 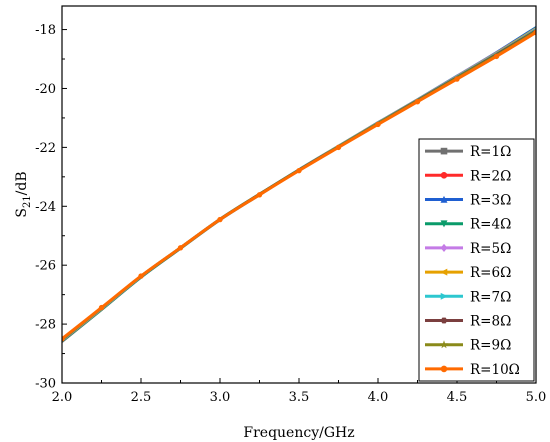 I want to click on y-axis-title: S21/dB, so click(x=23, y=194).